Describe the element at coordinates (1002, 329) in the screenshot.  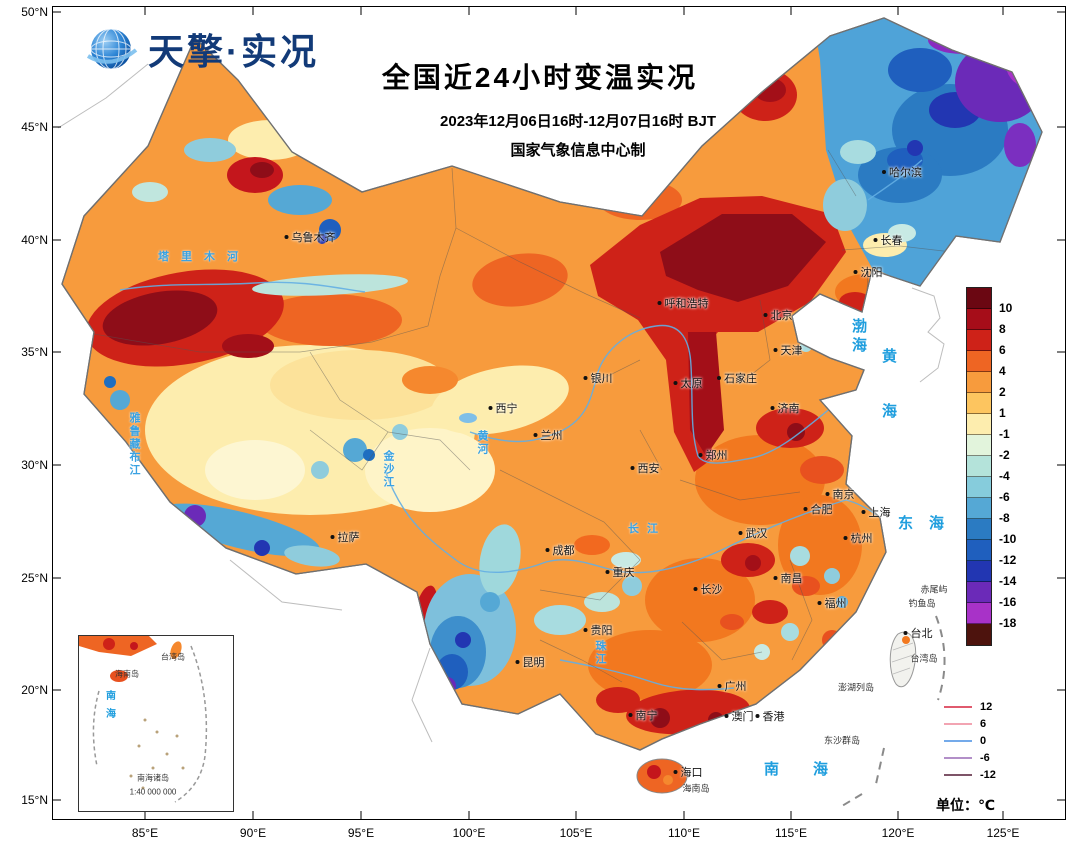
I see `legend-value: 8` at that location.